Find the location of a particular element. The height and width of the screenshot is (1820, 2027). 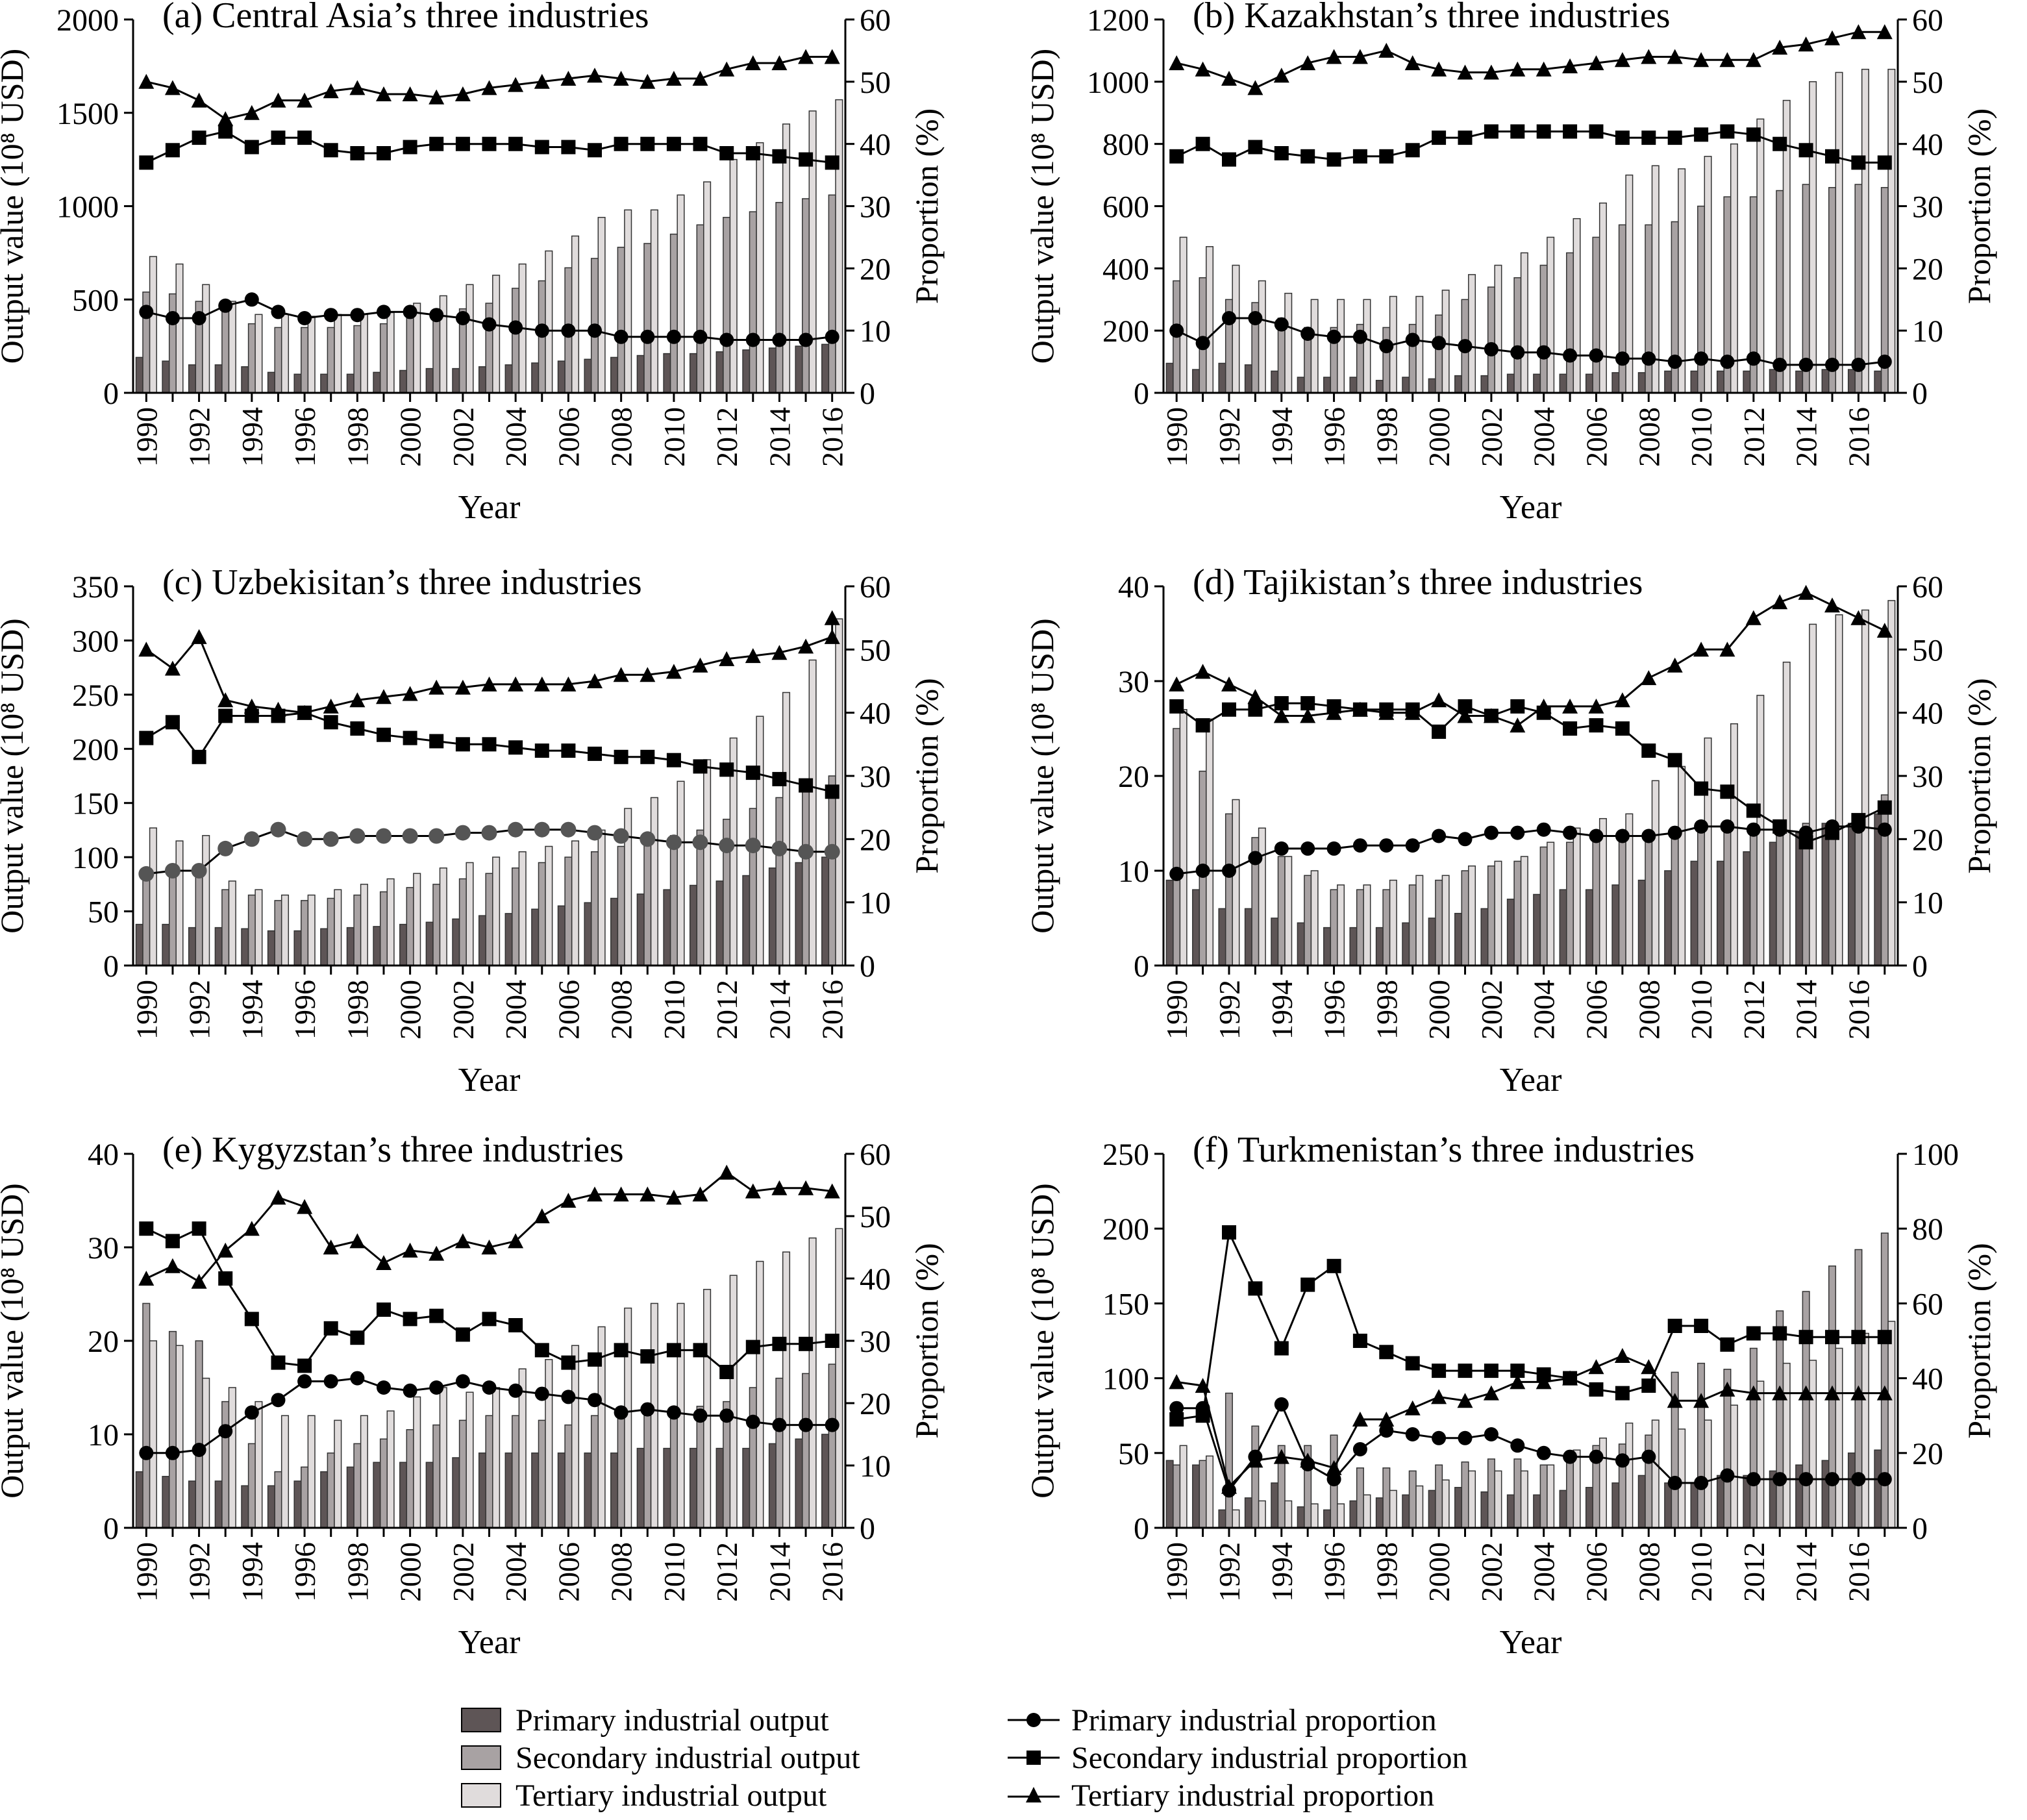

marker-tertiary-1993 is located at coordinates (1255, 1460).